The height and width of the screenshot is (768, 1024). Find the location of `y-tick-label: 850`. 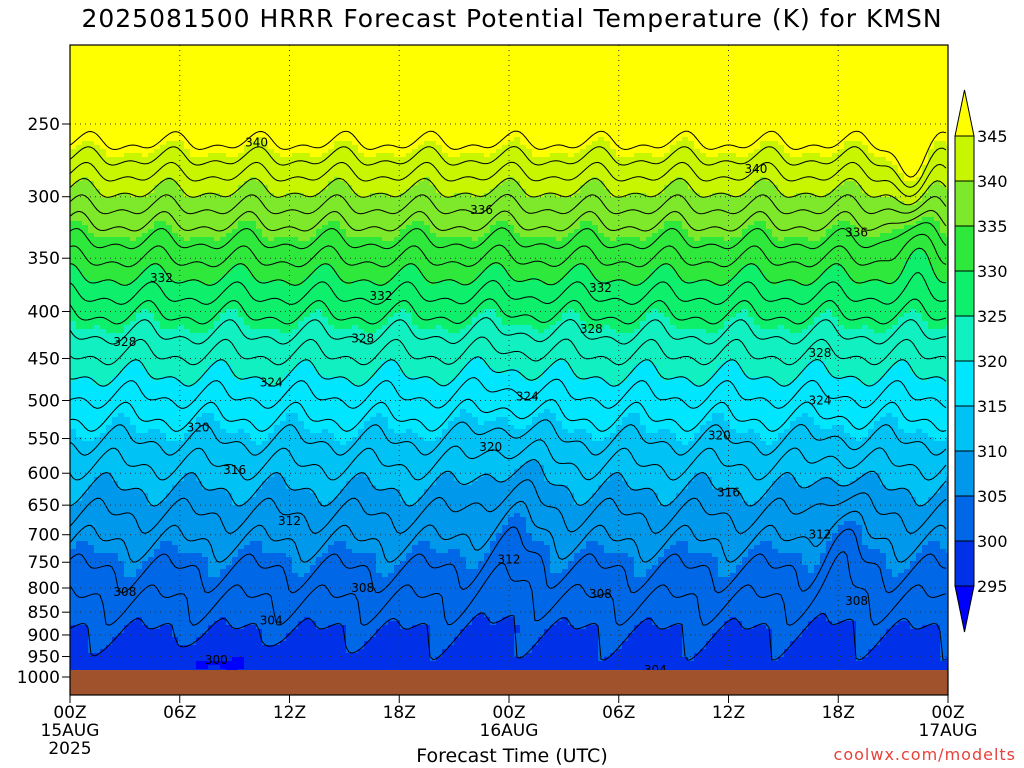

y-tick-label: 850 is located at coordinates (44, 613).